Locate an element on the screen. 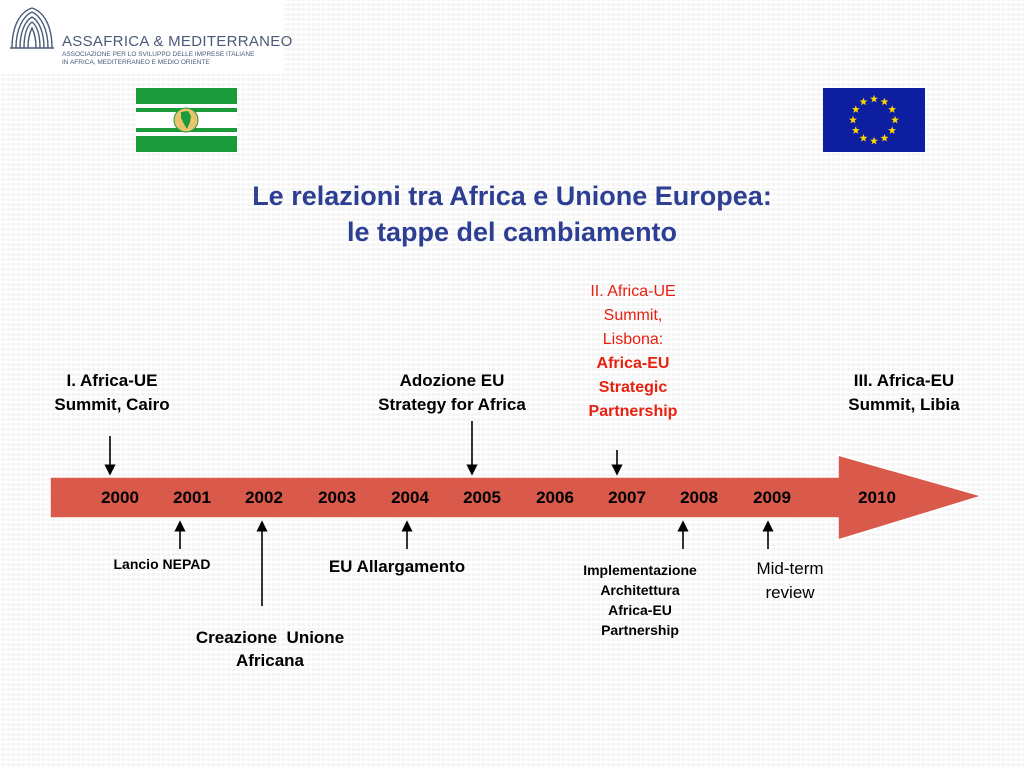  year-label: 2004 is located at coordinates (410, 497).